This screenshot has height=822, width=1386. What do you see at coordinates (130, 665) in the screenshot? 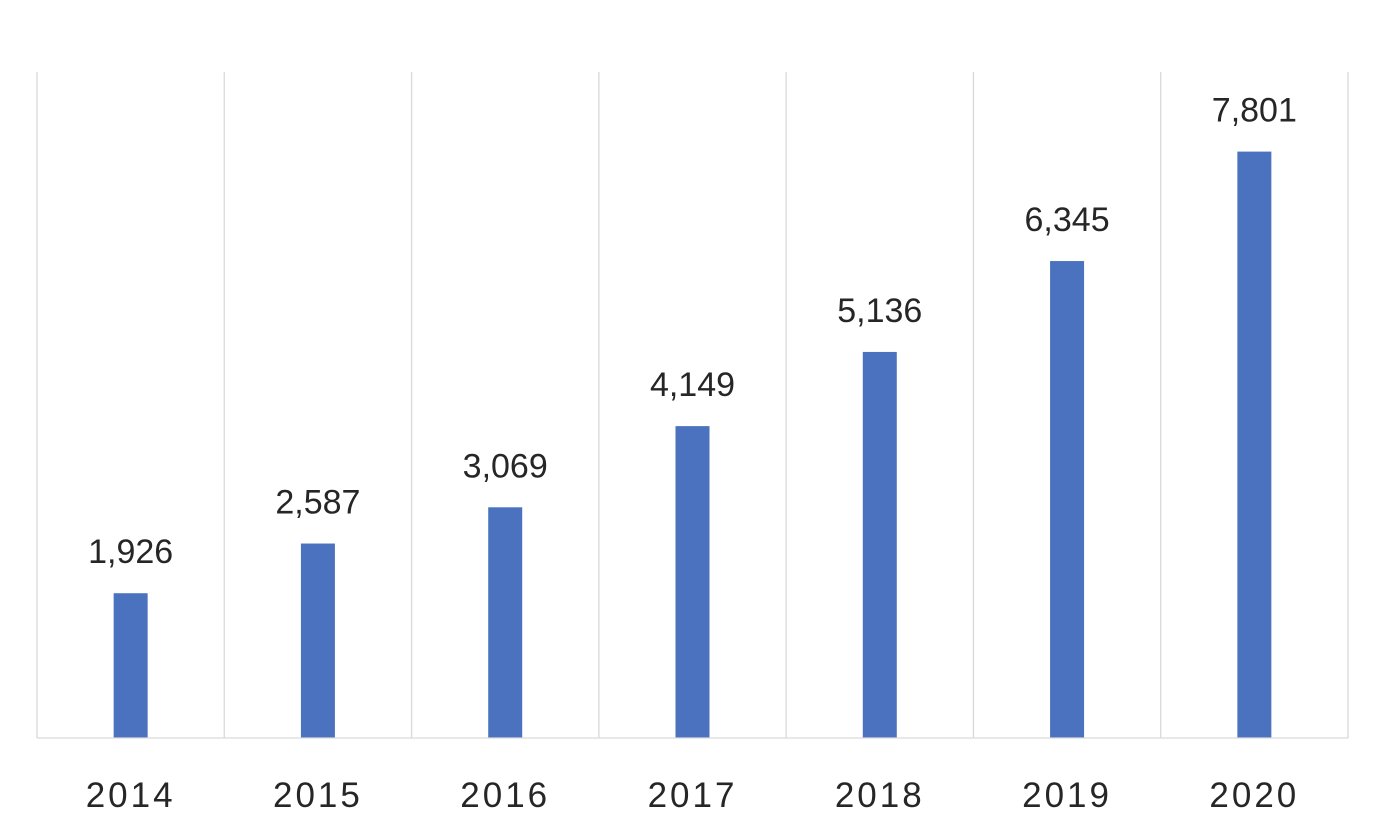
I see `bar-2014` at bounding box center [130, 665].